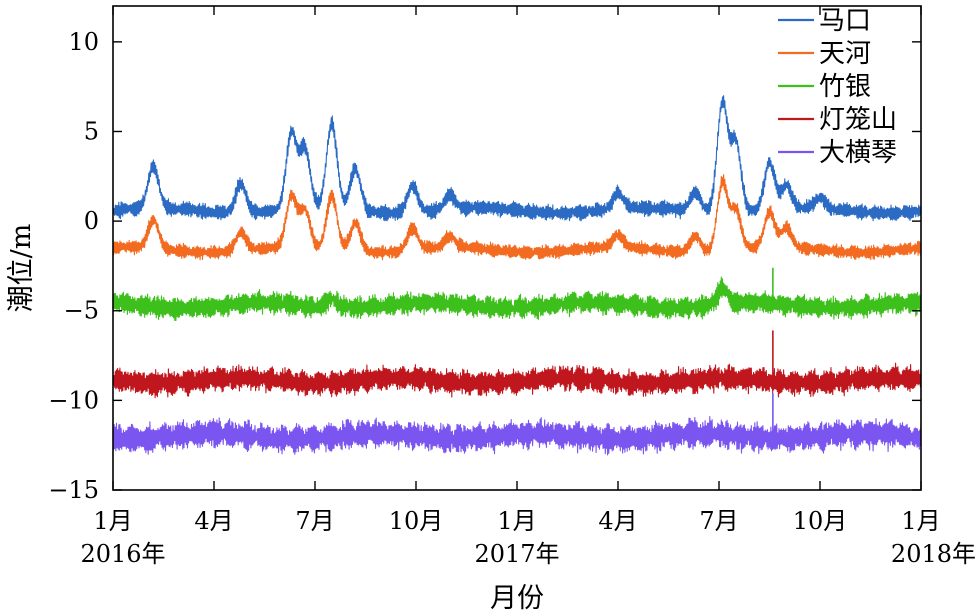  Describe the element at coordinates (858, 120) in the screenshot. I see `legend-label: 灯笼山` at that location.